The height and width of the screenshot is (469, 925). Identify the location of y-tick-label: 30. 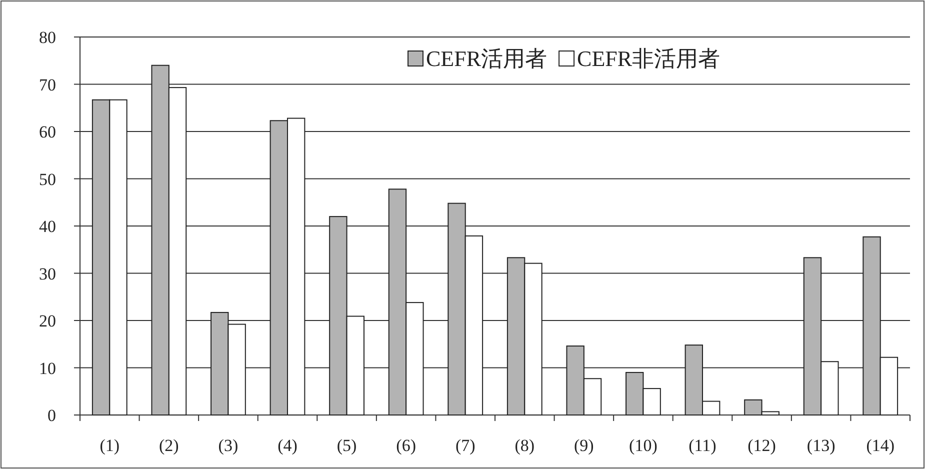
(47, 274).